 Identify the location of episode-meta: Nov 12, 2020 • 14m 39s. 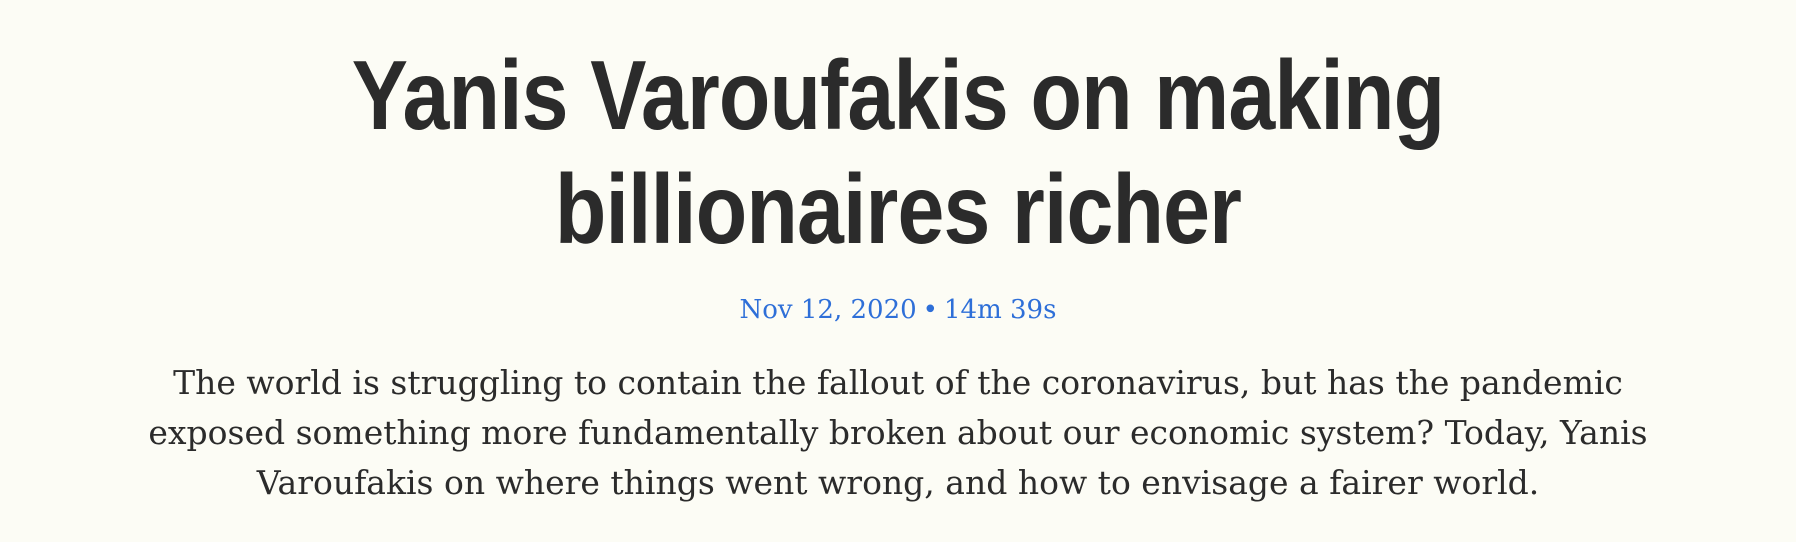
(898, 310).